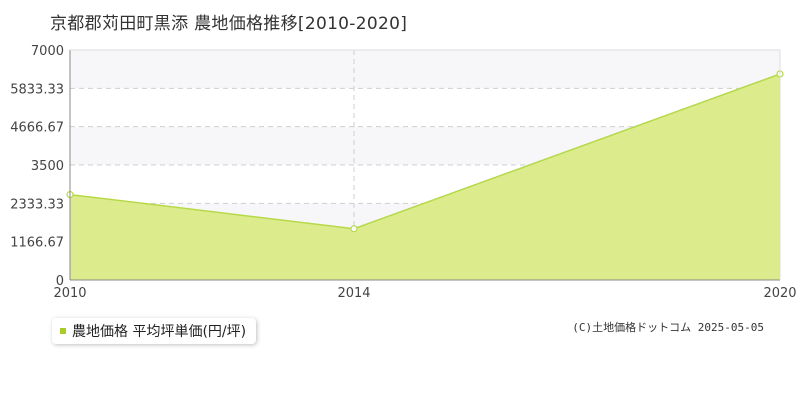 The image size is (800, 400). What do you see at coordinates (63, 331) in the screenshot?
I see `legend-marker` at bounding box center [63, 331].